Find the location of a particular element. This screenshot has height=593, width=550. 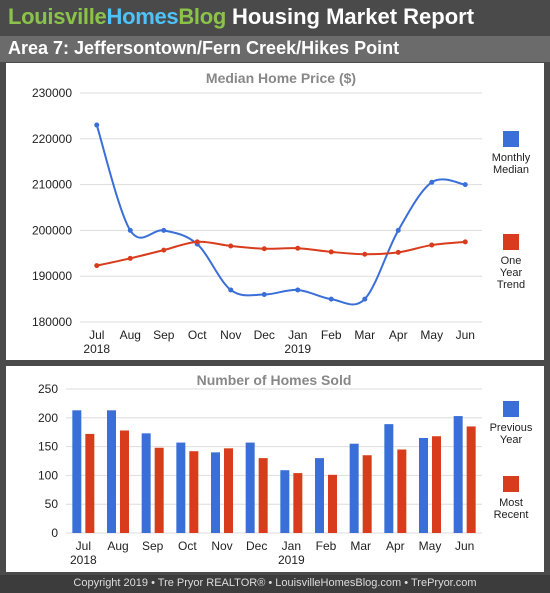

legend-label: Median is located at coordinates (511, 170).